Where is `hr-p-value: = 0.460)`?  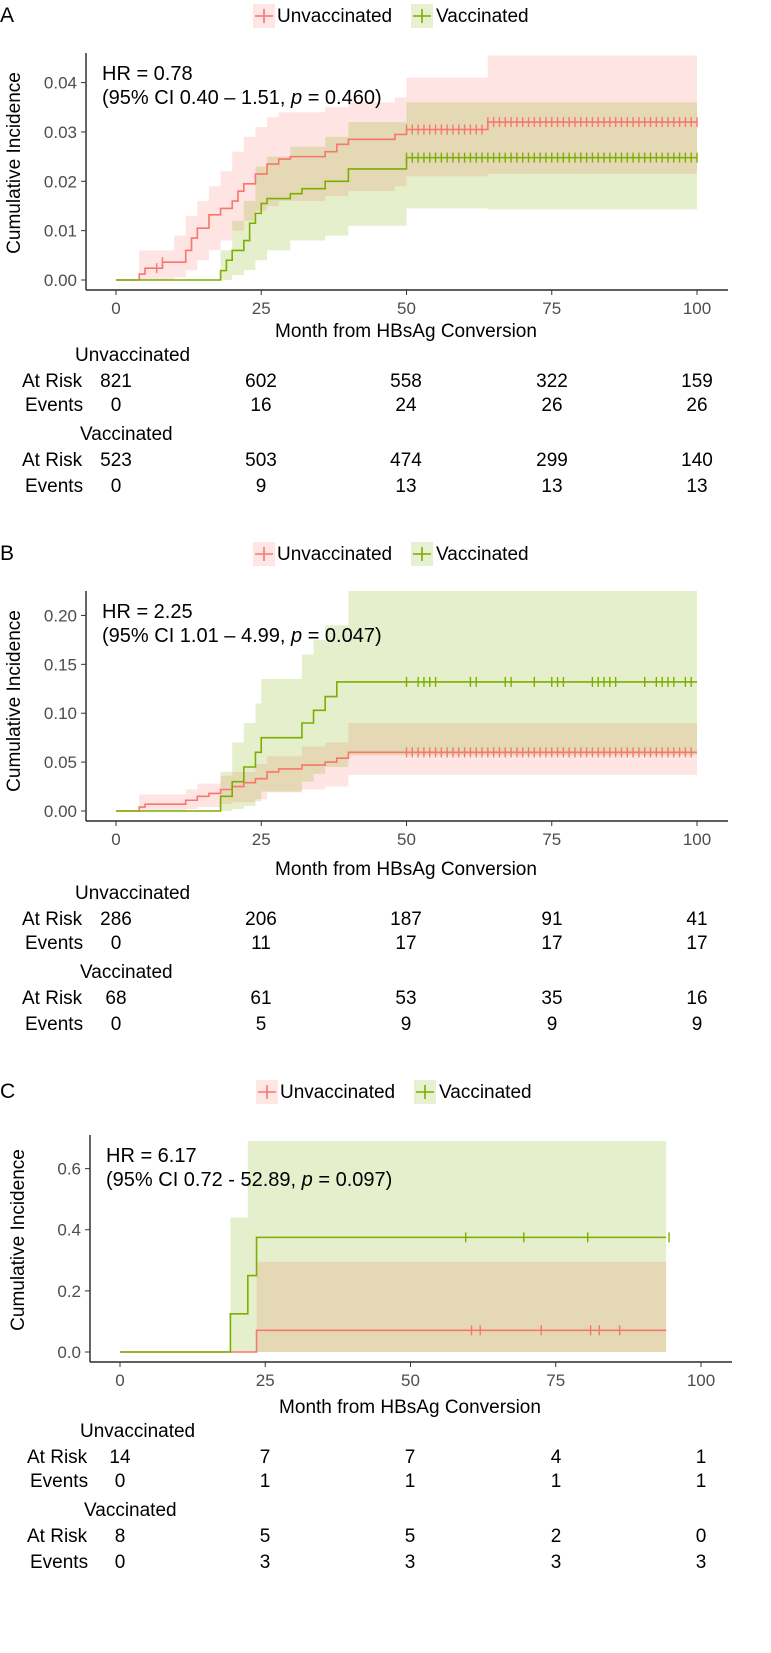
hr-p-value: = 0.460) is located at coordinates (342, 98).